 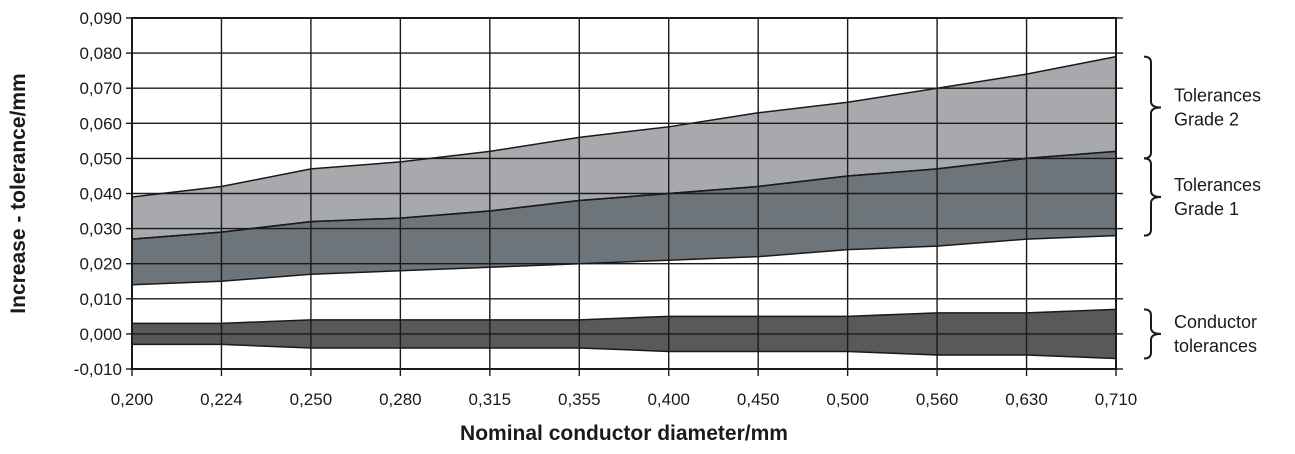 I want to click on x-tick-label: 0,315, so click(x=490, y=399).